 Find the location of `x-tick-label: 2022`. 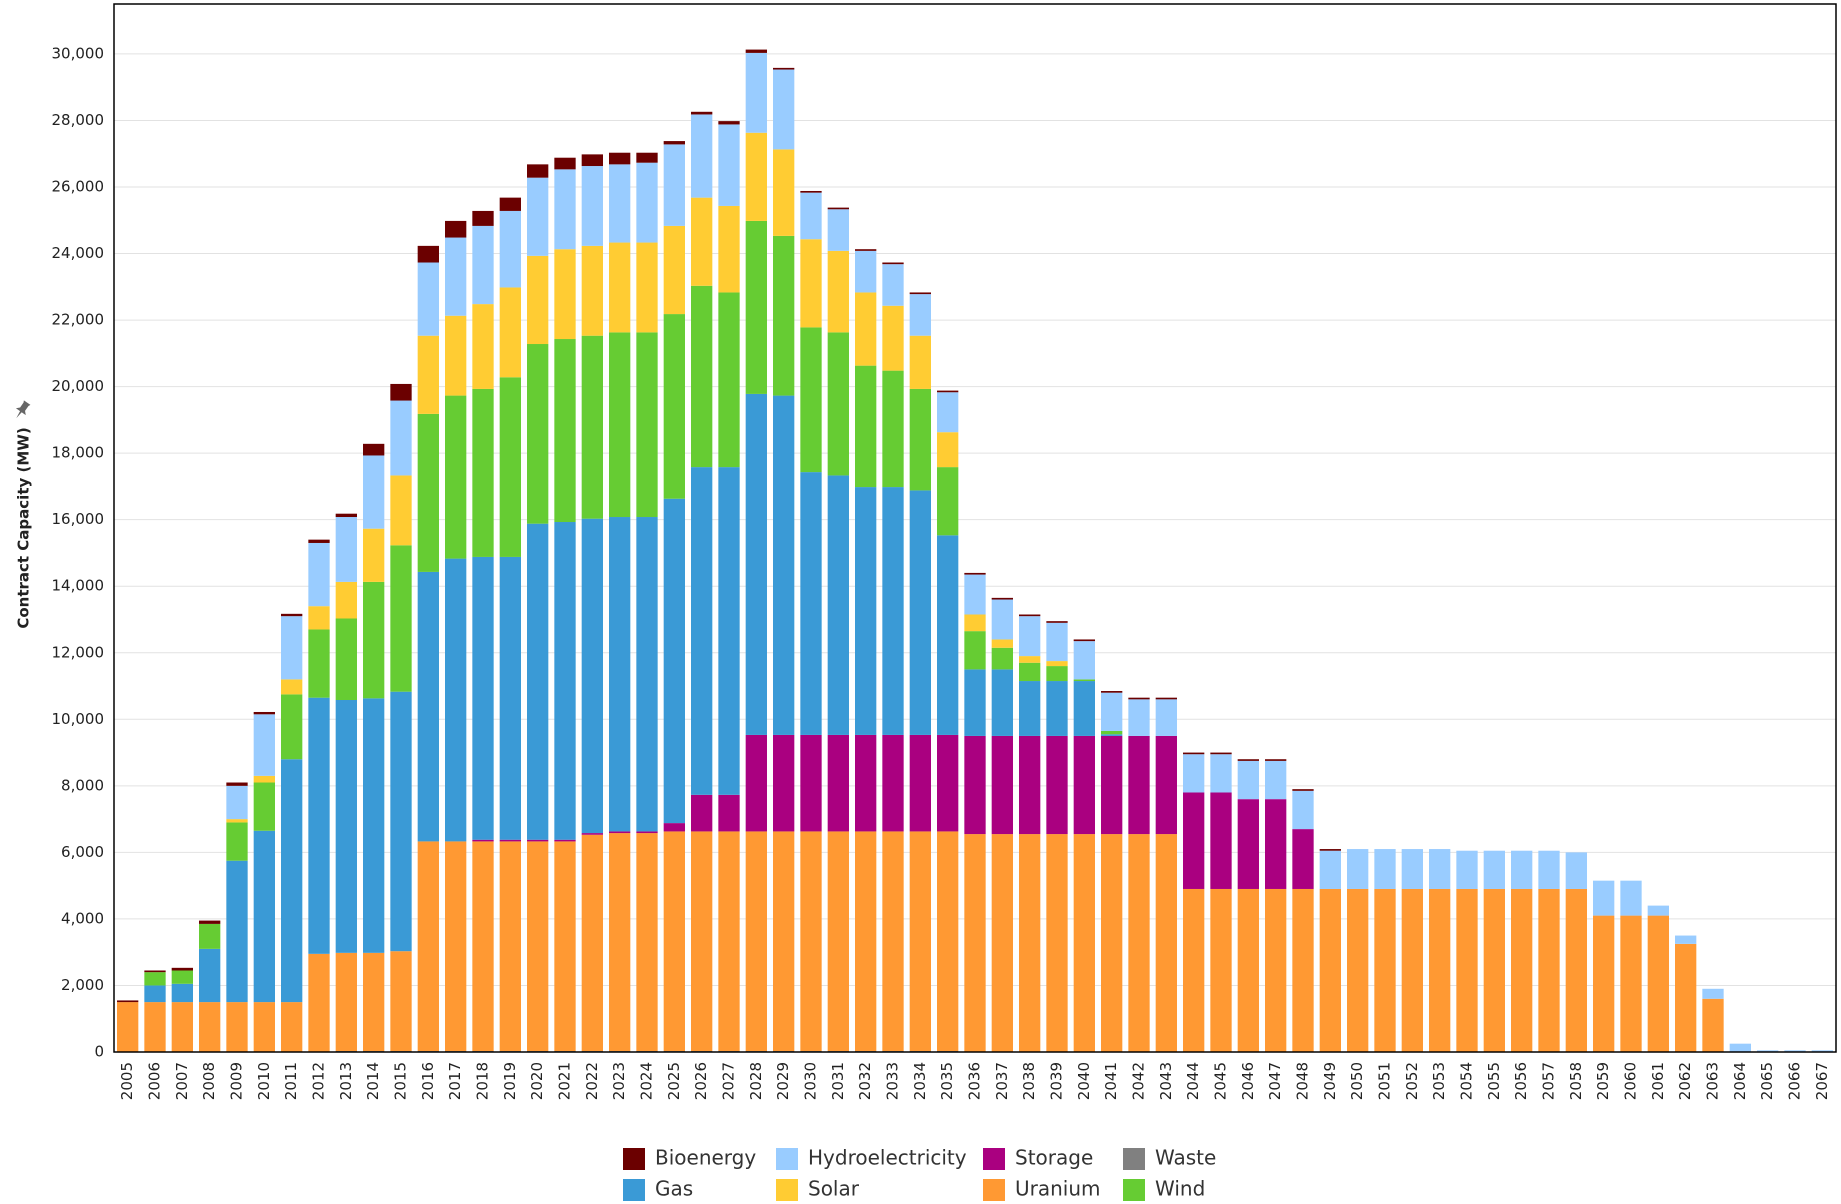

x-tick-label: 2022 is located at coordinates (592, 1081).